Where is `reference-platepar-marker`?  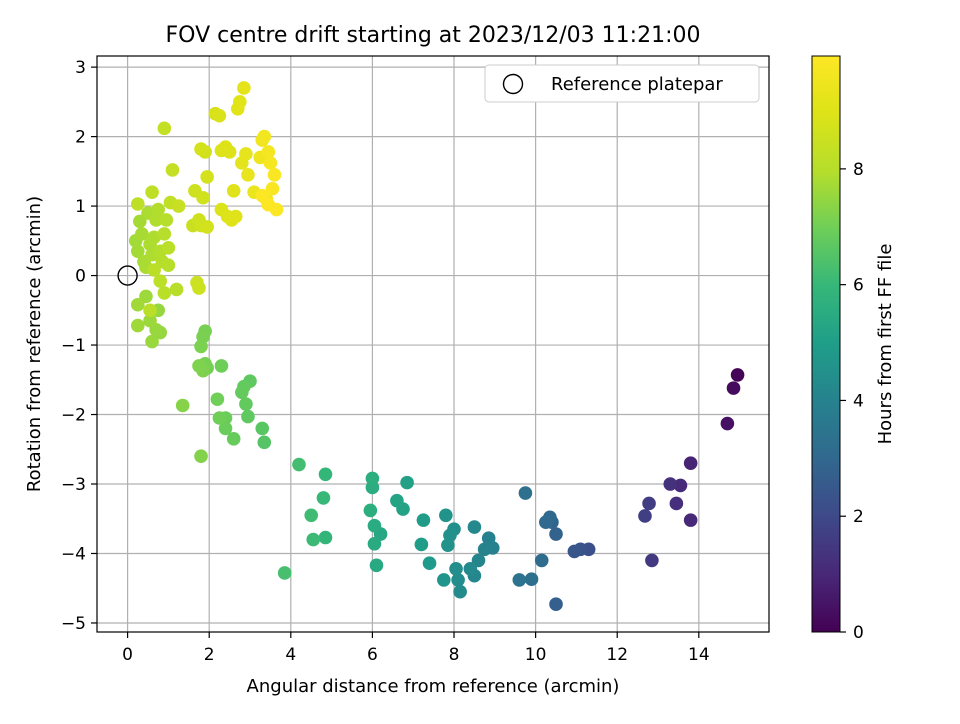 reference-platepar-marker is located at coordinates (127, 275).